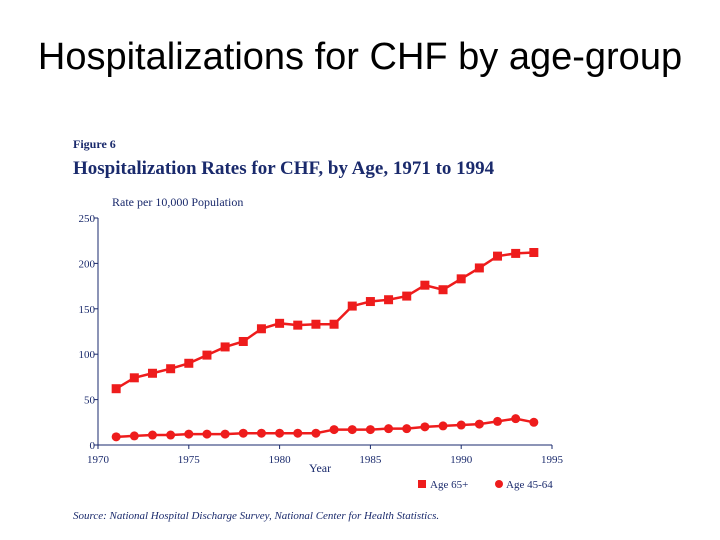 The height and width of the screenshot is (540, 720). Describe the element at coordinates (93, 446) in the screenshot. I see `y-tick-label: 0` at that location.